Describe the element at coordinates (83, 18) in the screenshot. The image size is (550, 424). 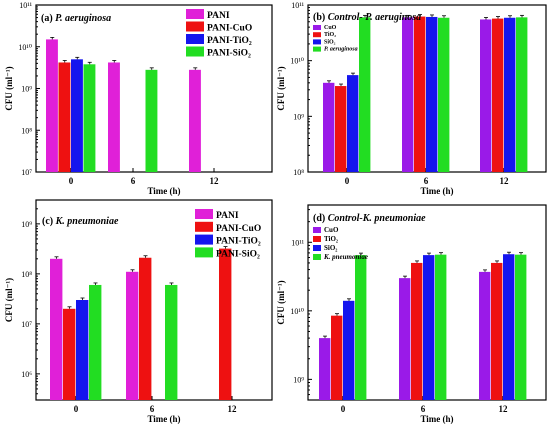
I see `panel-title-text: P. aeruginosa` at that location.